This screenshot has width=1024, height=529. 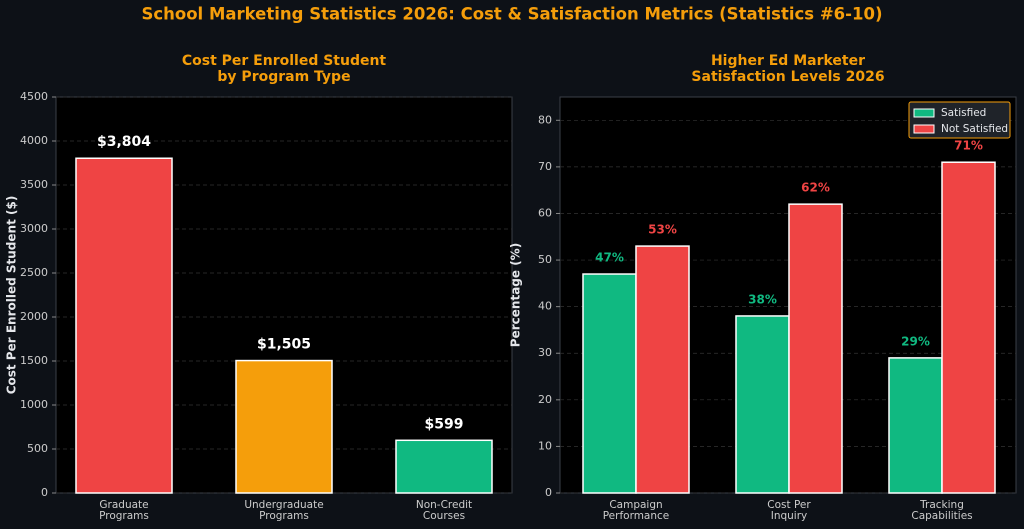 I want to click on subplot-title: Cost Per Enrolled Student by Program Type, so click(x=284, y=69).